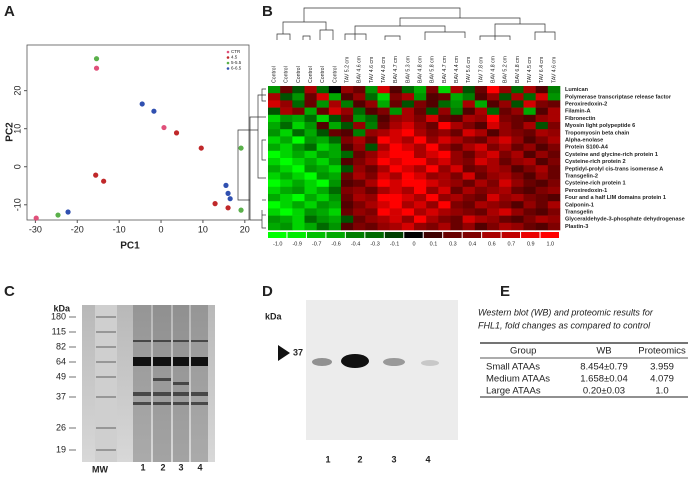 The width and height of the screenshot is (693, 503). What do you see at coordinates (199, 467) in the screenshot?
I see `lane-label: 4` at bounding box center [199, 467].